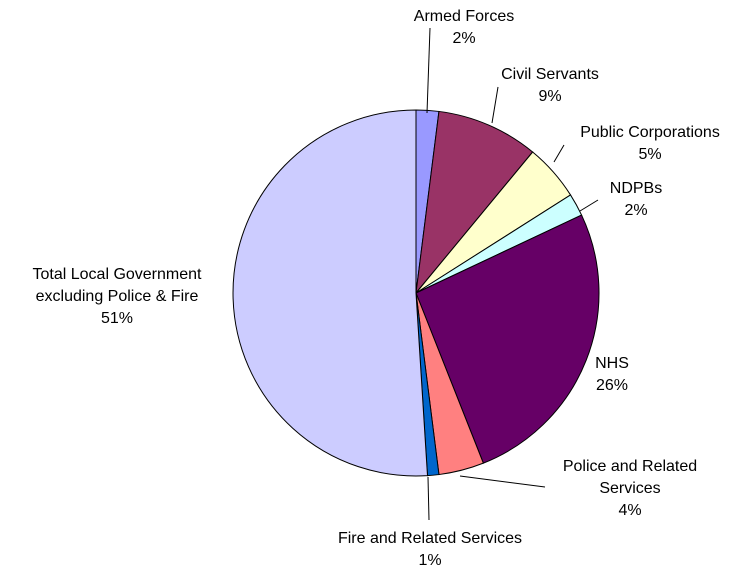  Describe the element at coordinates (612, 385) in the screenshot. I see `slice-percent-nhs: 26%` at that location.